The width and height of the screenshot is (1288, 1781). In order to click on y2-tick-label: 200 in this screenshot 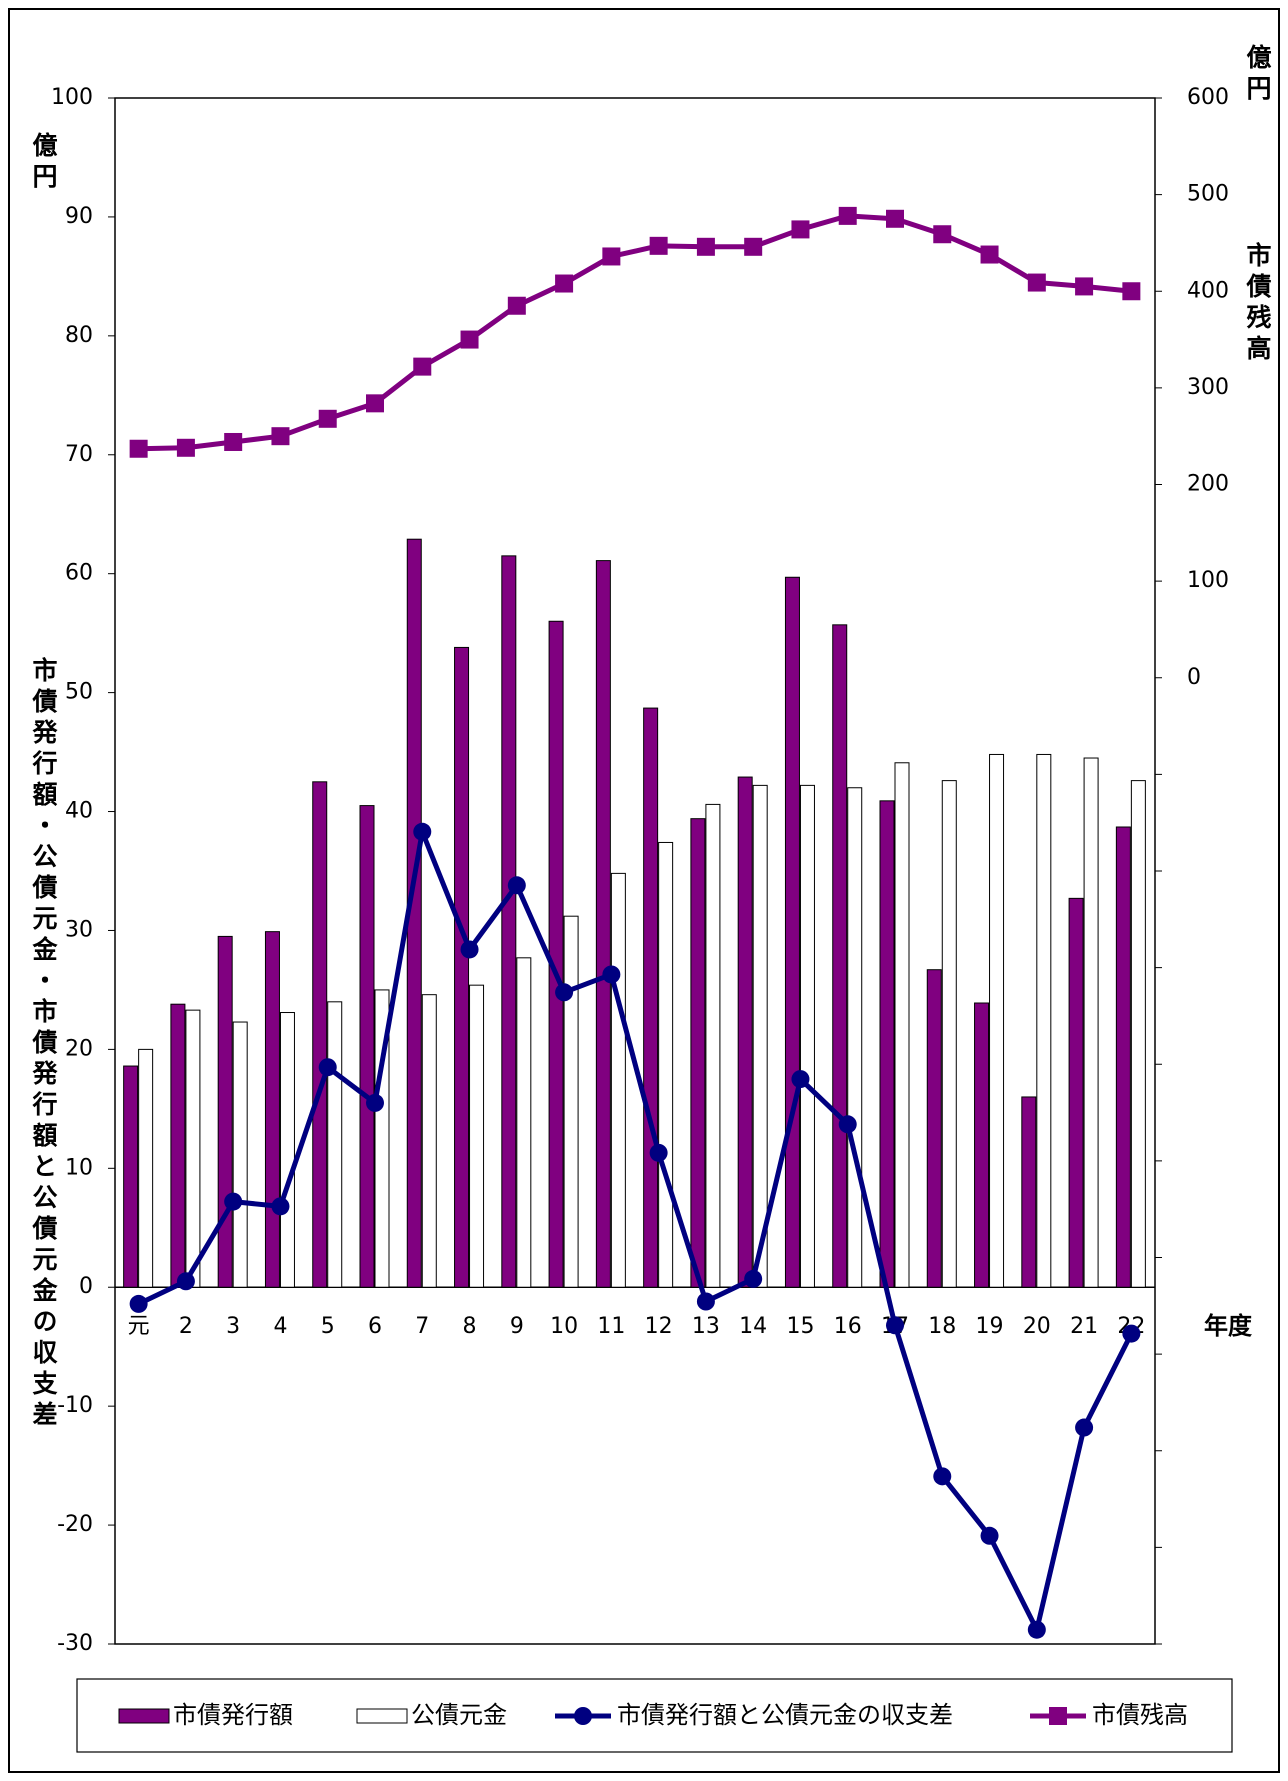, I will do `click(1208, 484)`.